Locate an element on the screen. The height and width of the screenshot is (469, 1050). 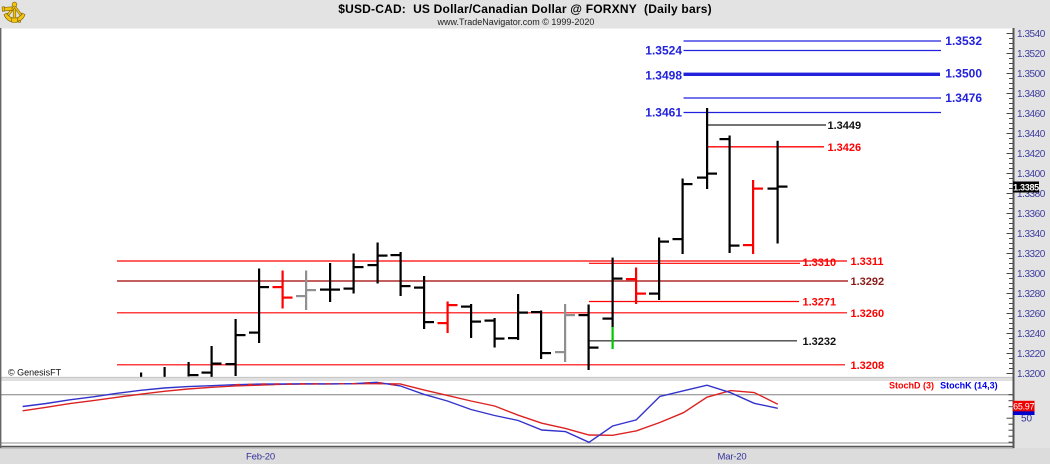
svg-text: 1.3449 is located at coordinates (845, 126).